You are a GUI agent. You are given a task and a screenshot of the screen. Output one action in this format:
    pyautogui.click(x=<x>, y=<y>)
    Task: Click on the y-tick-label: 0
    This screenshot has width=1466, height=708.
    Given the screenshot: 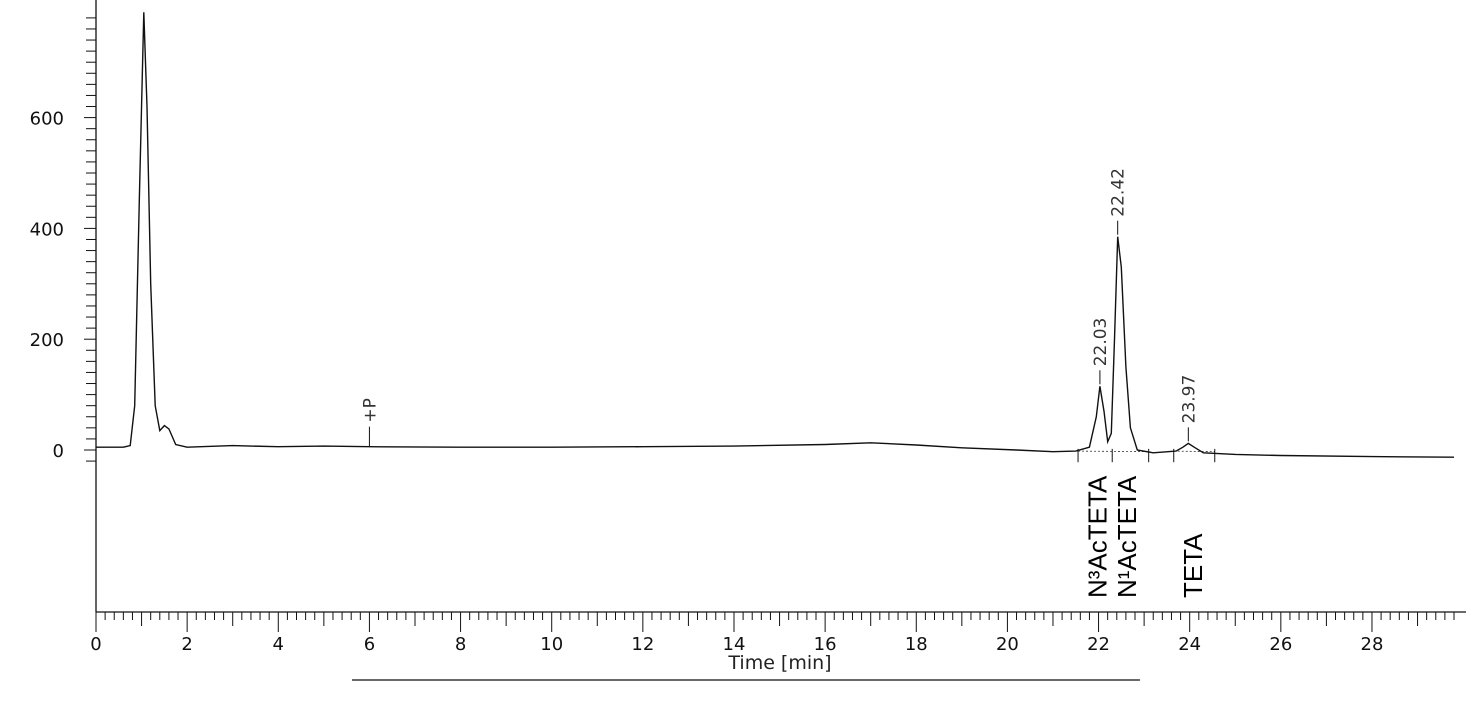 What is the action you would take?
    pyautogui.click(x=58, y=451)
    